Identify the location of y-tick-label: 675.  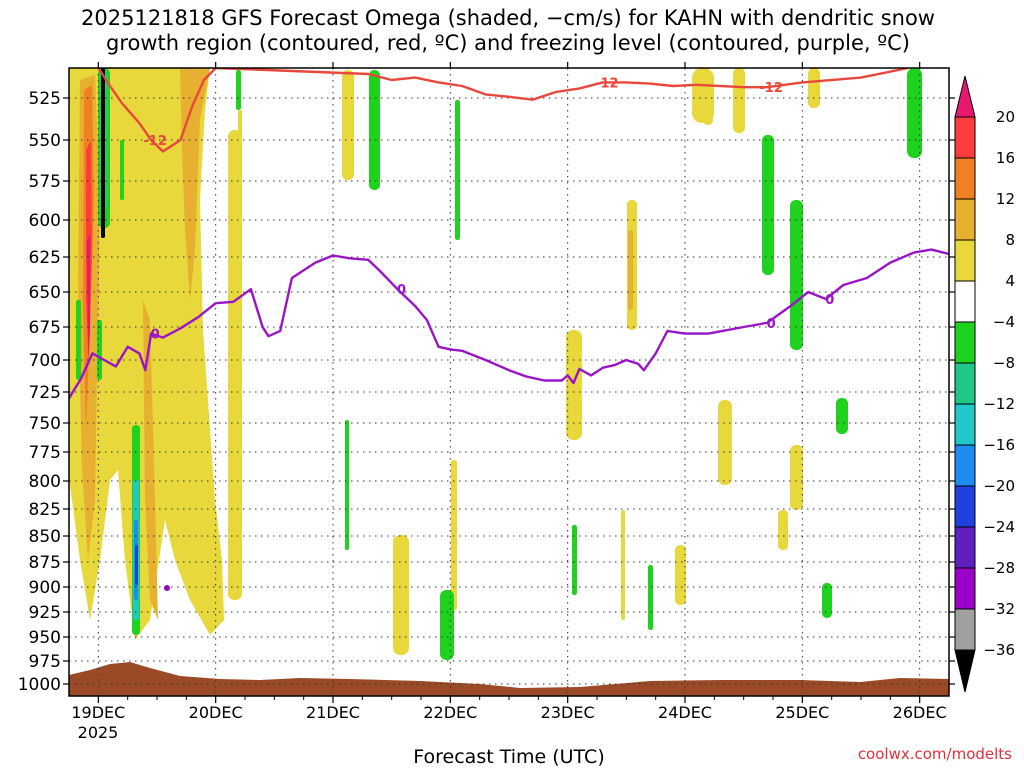
(45, 328).